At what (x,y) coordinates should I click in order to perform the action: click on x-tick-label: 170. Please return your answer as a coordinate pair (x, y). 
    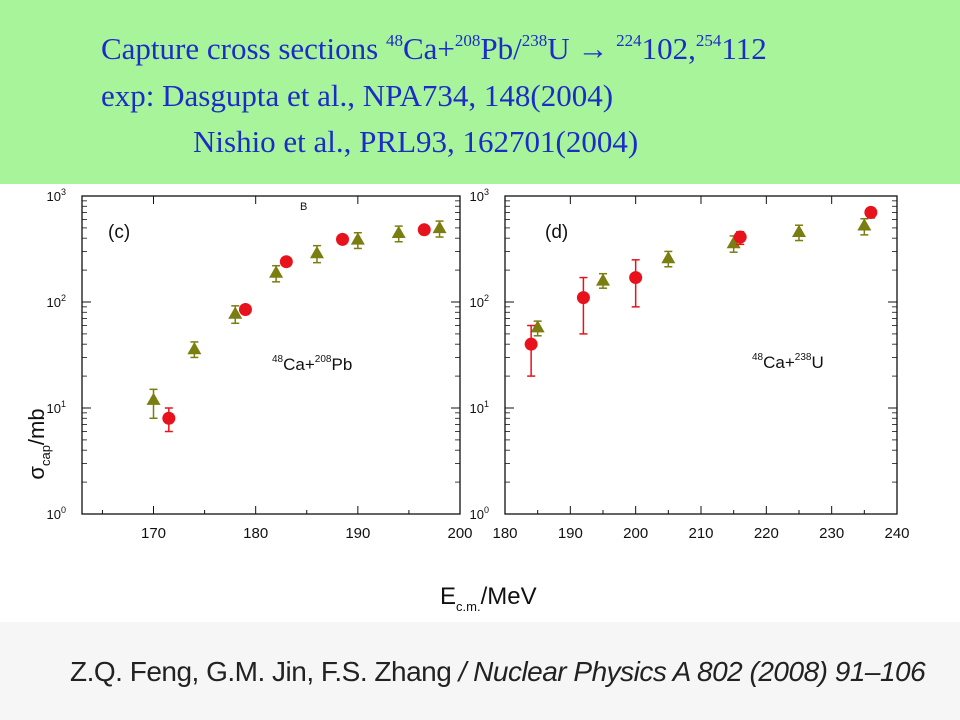
    Looking at the image, I should click on (153, 533).